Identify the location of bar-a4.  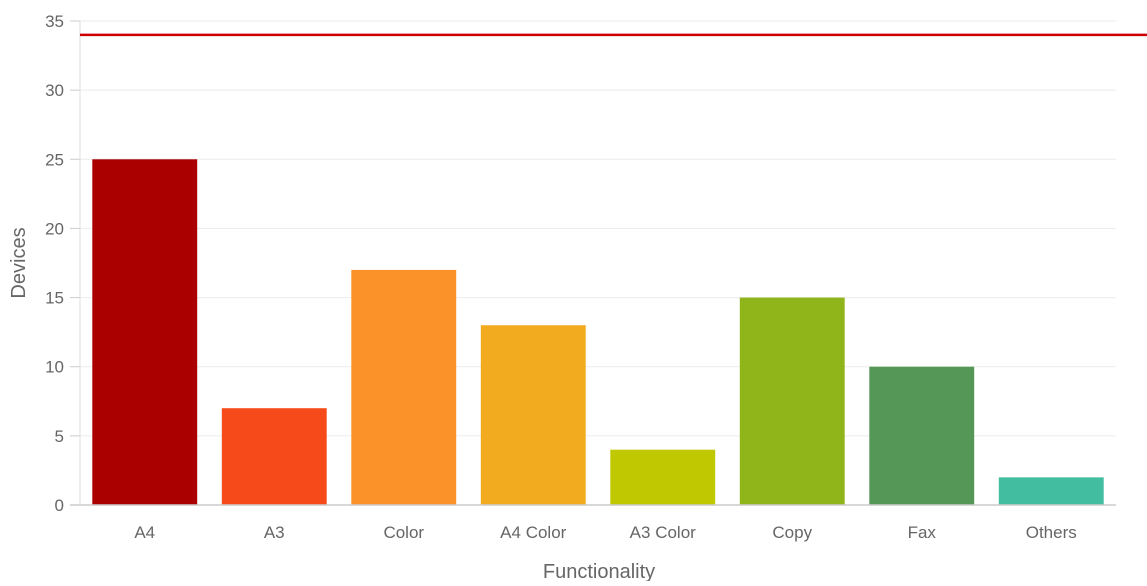
(145, 332).